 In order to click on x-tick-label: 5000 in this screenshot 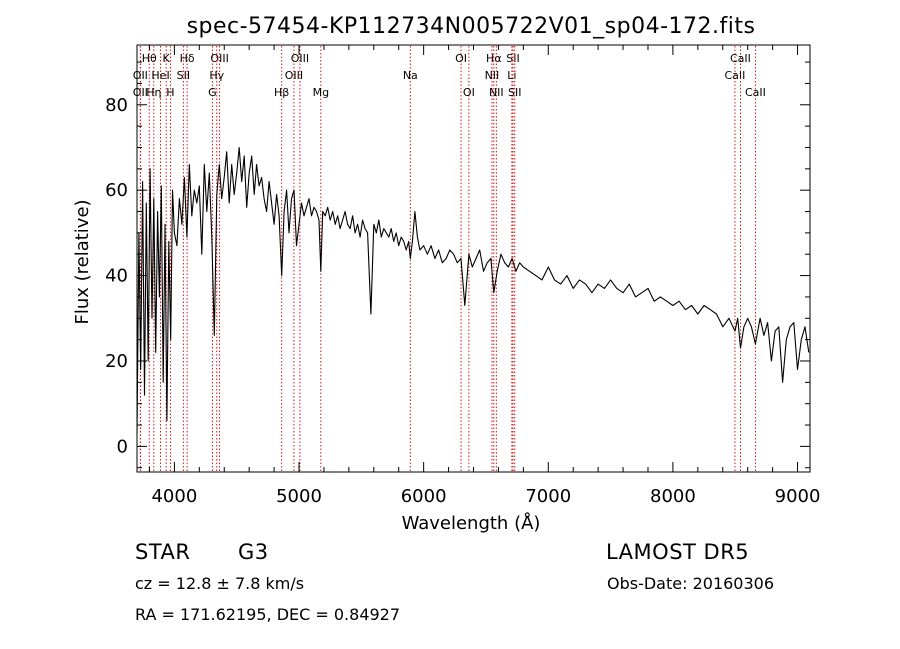, I will do `click(299, 496)`.